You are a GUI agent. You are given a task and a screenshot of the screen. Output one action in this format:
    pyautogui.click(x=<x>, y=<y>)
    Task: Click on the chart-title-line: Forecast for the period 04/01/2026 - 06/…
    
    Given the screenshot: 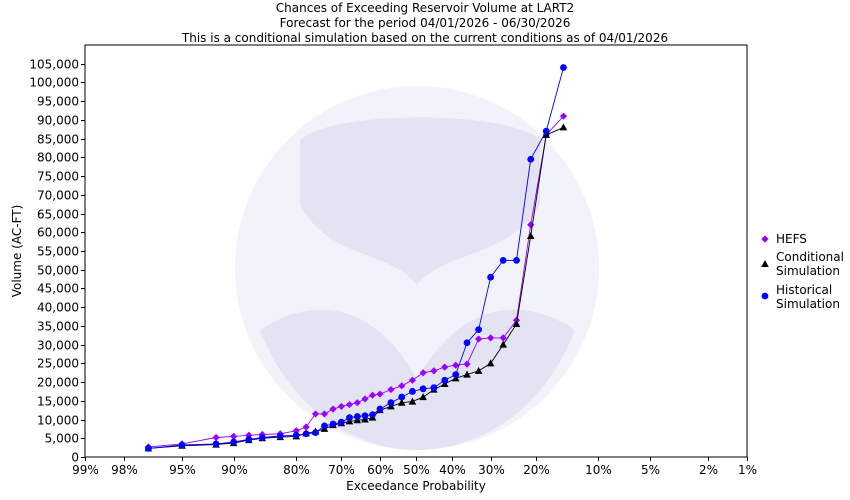 What is the action you would take?
    pyautogui.click(x=425, y=23)
    